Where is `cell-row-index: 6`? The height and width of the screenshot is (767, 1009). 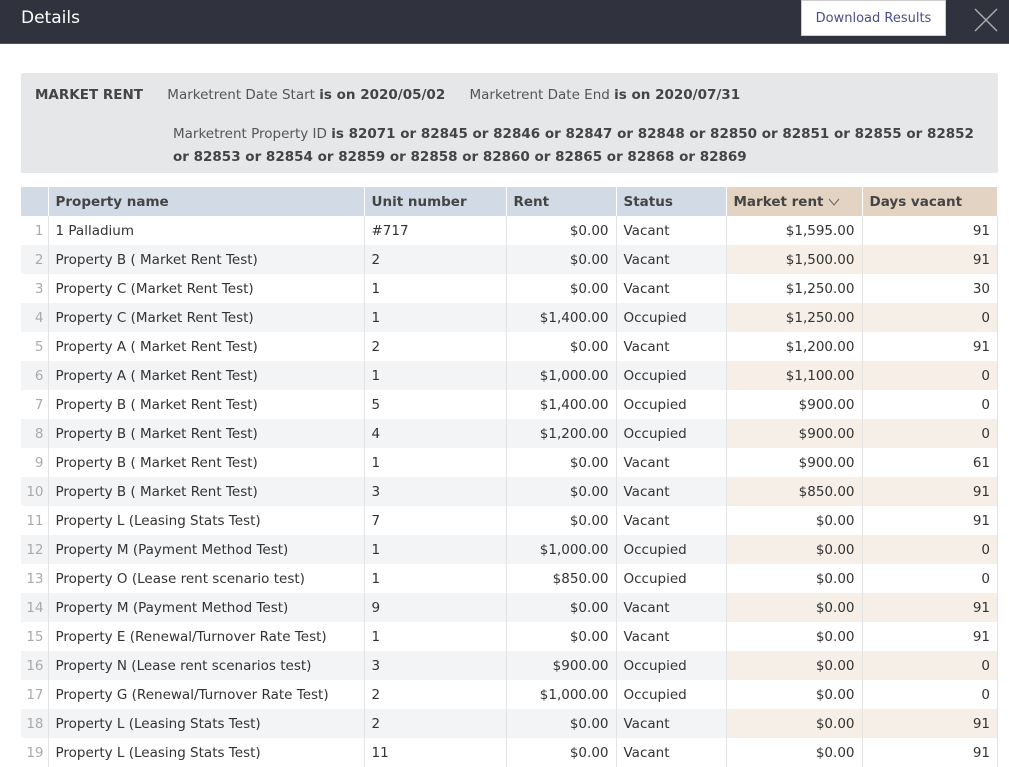 cell-row-index: 6 is located at coordinates (35, 375).